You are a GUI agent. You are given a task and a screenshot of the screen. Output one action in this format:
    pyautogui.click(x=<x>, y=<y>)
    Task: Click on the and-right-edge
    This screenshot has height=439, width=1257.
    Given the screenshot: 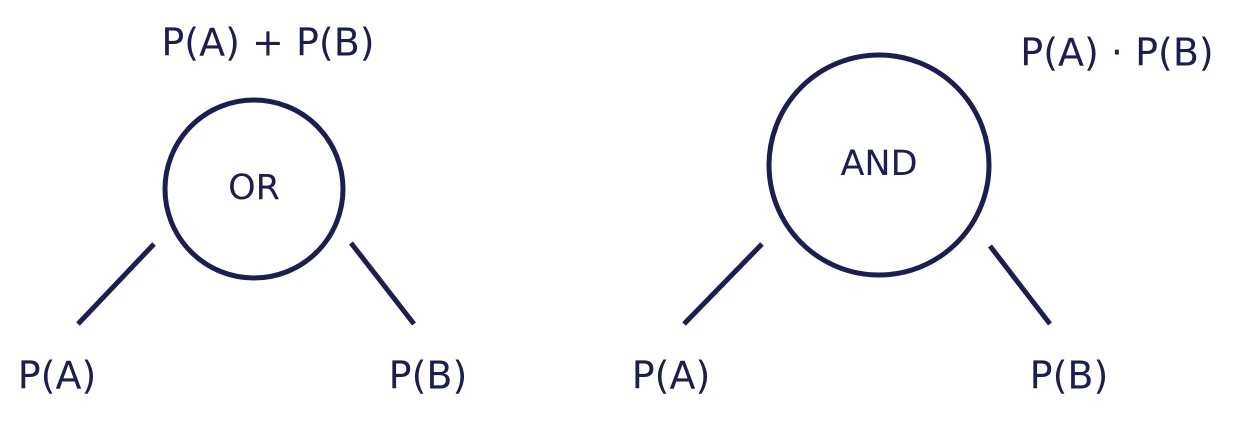 What is the action you would take?
    pyautogui.click(x=1020, y=285)
    